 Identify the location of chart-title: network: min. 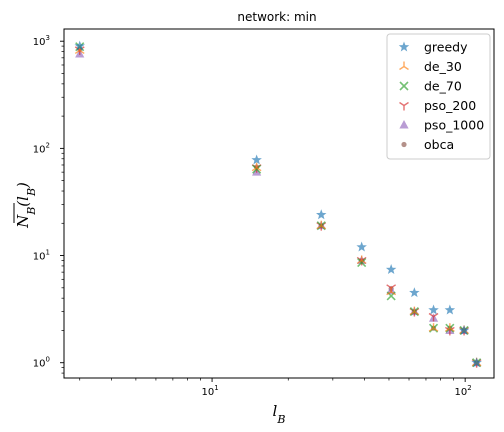
(276, 17).